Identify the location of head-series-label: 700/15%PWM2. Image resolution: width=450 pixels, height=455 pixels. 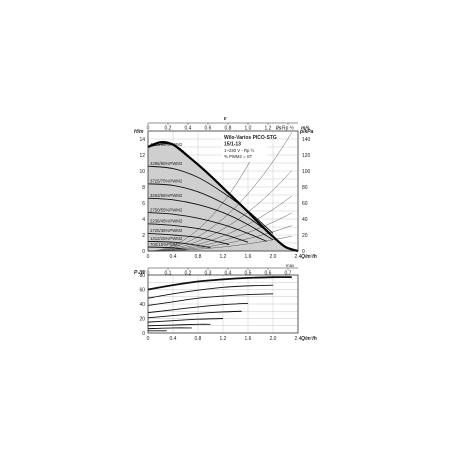
(165, 244).